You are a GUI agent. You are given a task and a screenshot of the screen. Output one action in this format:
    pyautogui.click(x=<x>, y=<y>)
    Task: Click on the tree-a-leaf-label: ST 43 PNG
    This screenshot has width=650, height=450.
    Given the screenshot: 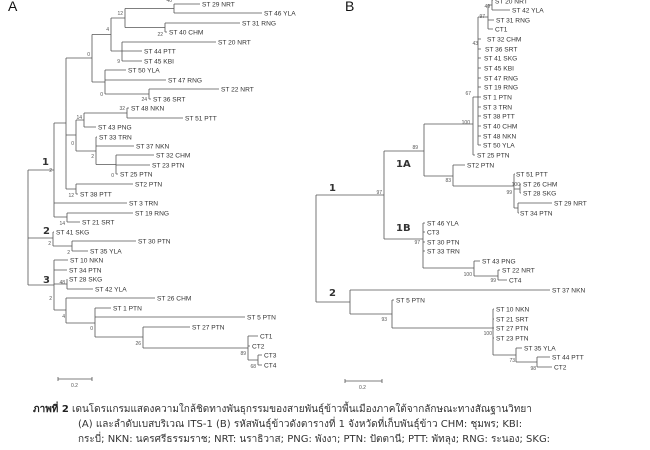 What is the action you would take?
    pyautogui.click(x=115, y=127)
    